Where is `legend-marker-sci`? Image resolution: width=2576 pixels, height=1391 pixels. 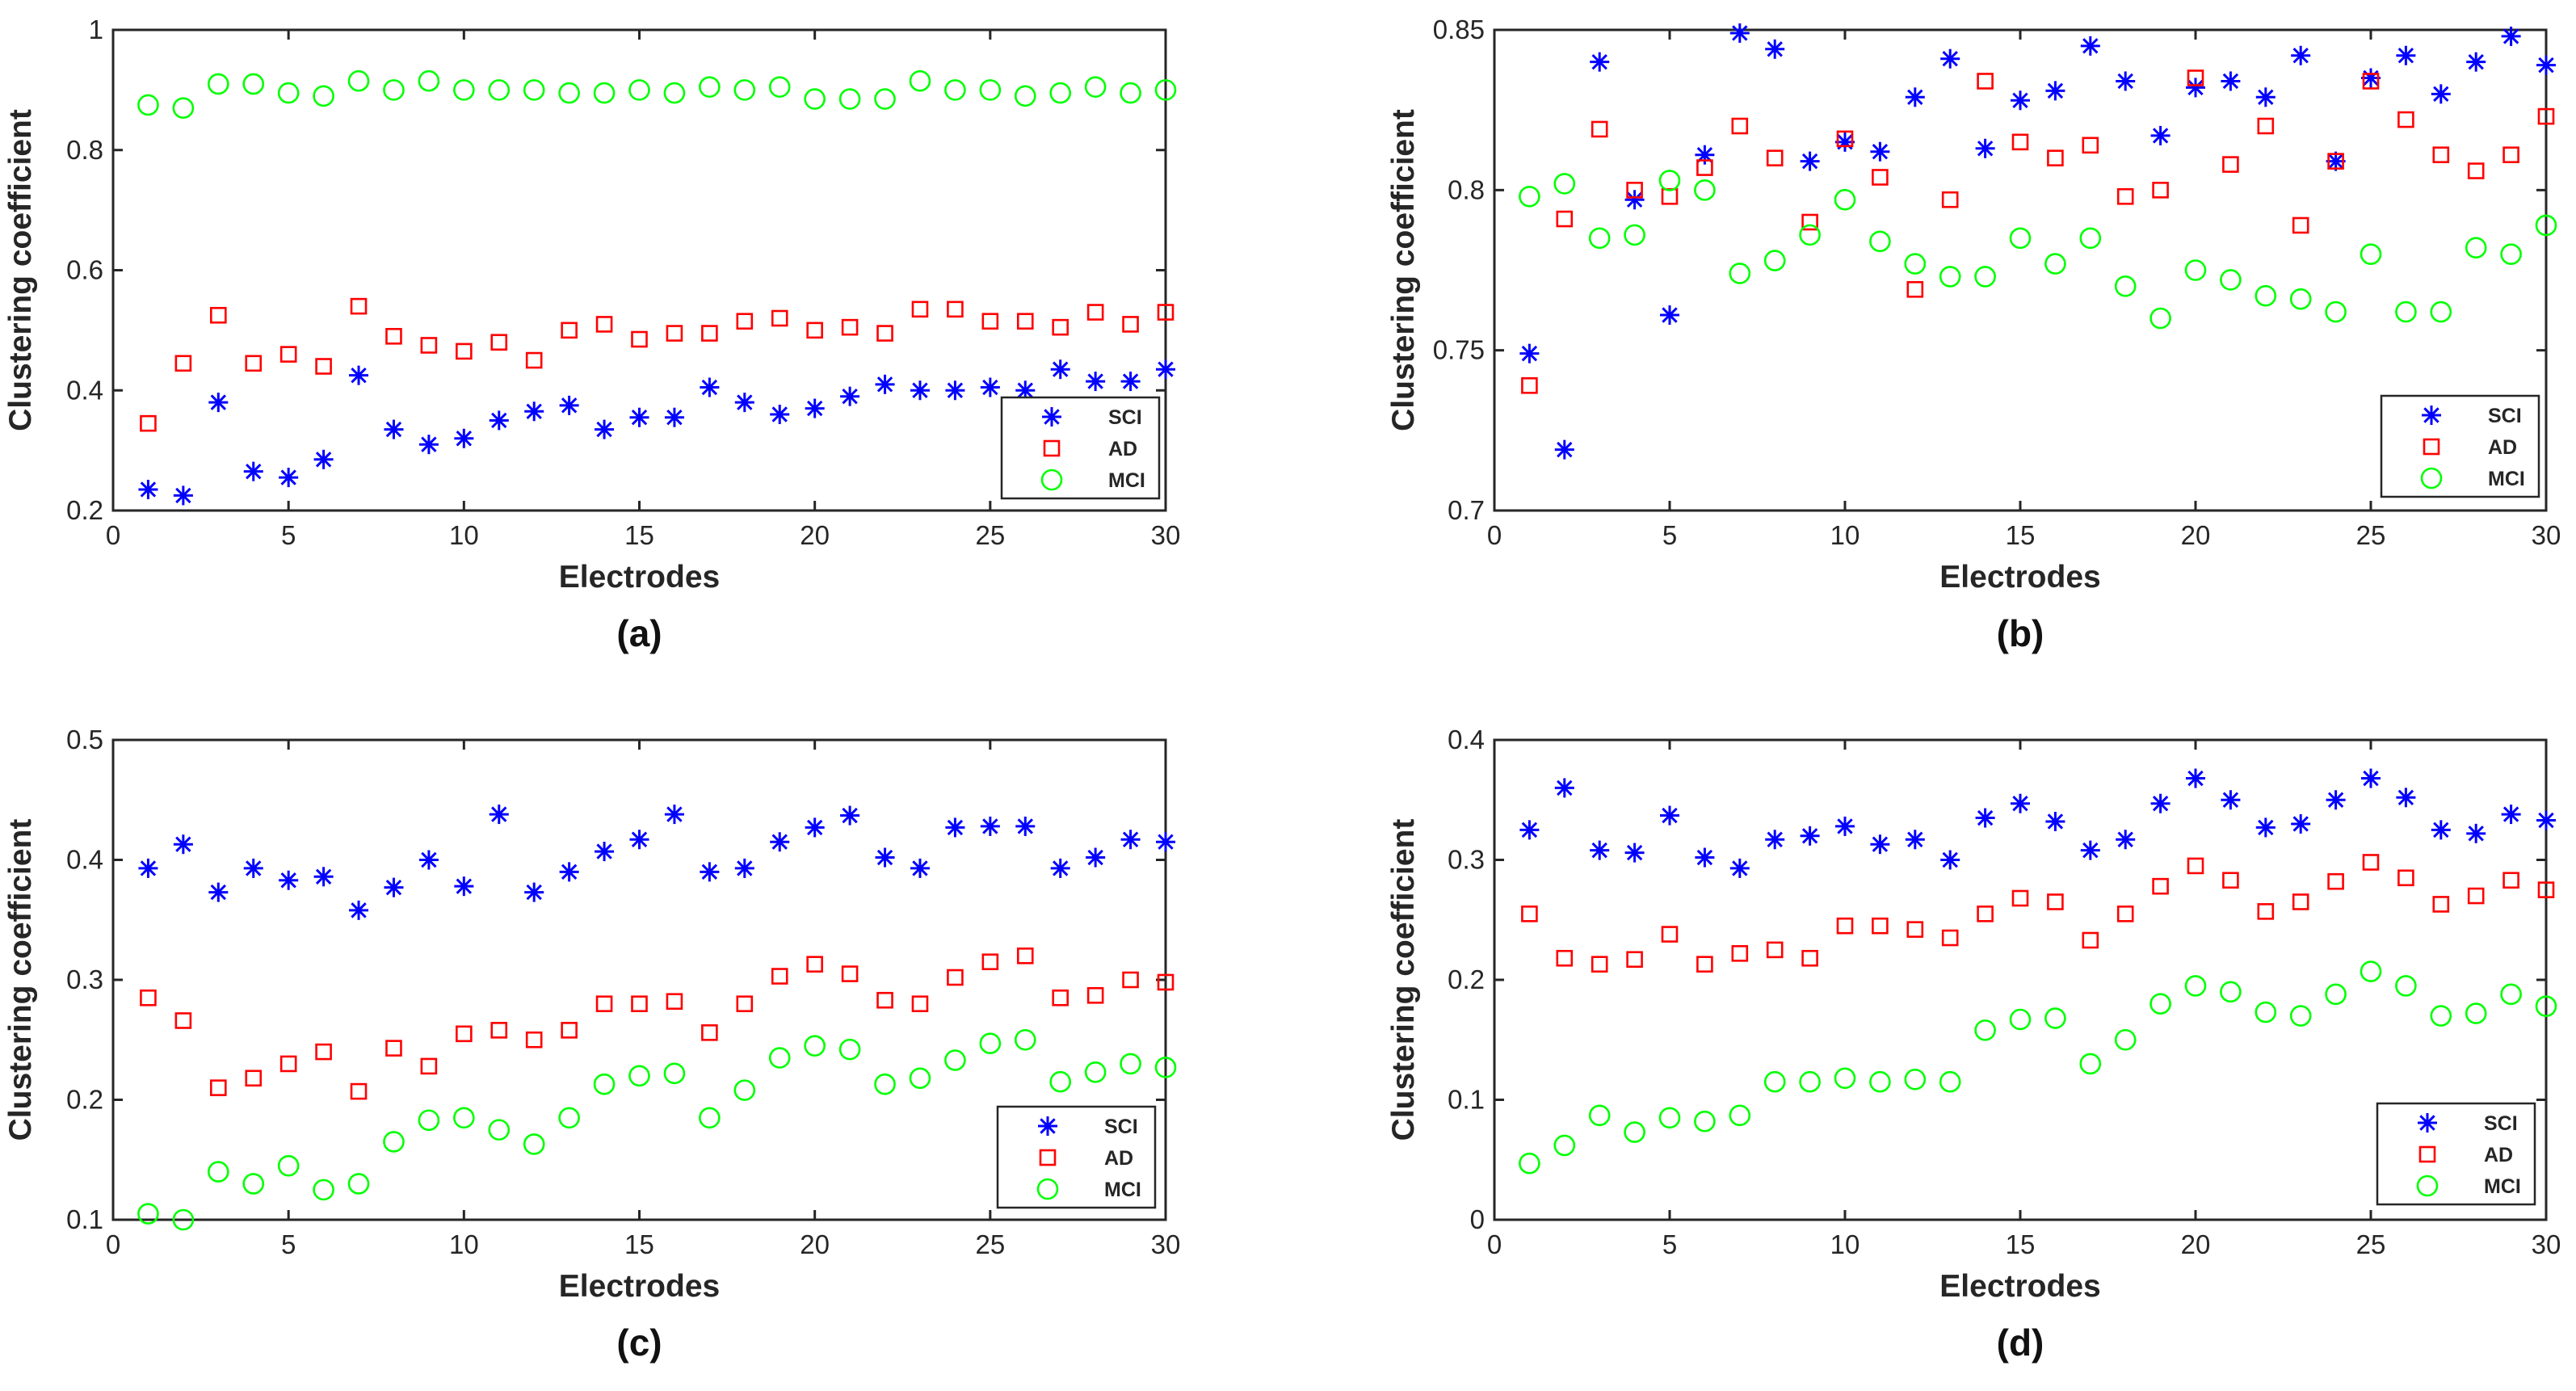
legend-marker-sci is located at coordinates (1047, 1126).